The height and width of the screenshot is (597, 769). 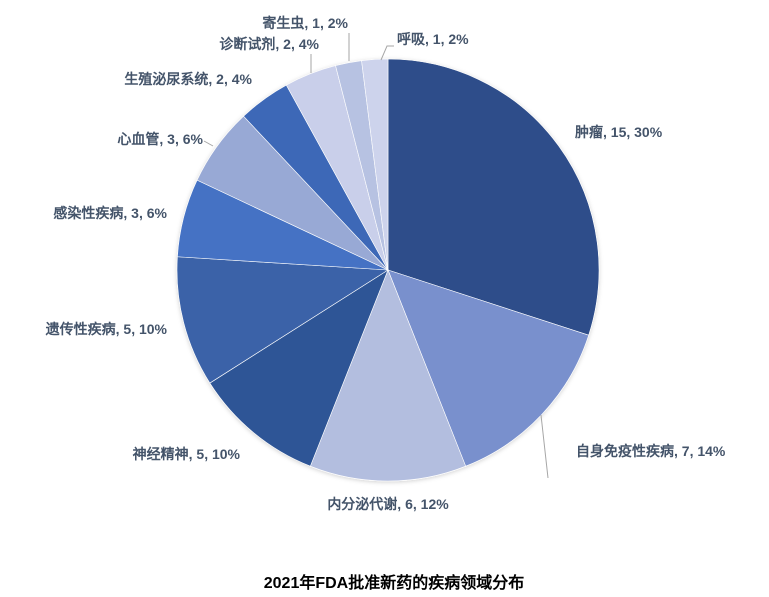 What do you see at coordinates (394, 582) in the screenshot?
I see `chart-title: 2021年FDA批准新药的疾病领域分布` at bounding box center [394, 582].